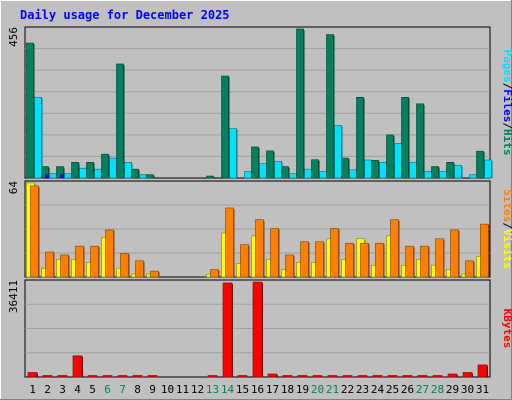  I want to click on x-tick-label: 3, so click(62, 389).